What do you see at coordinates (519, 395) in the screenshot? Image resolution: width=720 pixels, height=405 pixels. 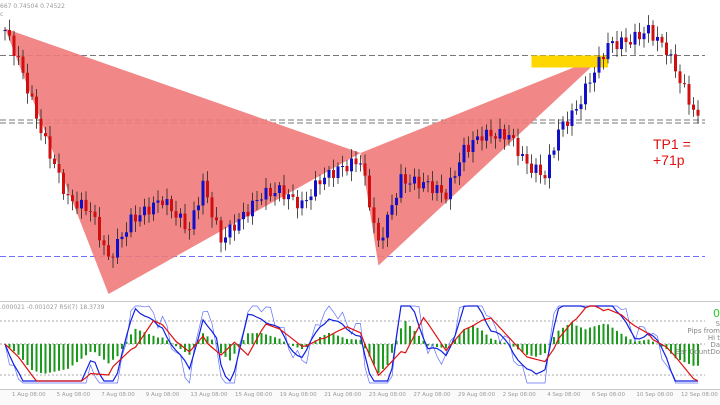 I see `time-label: 2 Sep 08:00` at bounding box center [519, 395].